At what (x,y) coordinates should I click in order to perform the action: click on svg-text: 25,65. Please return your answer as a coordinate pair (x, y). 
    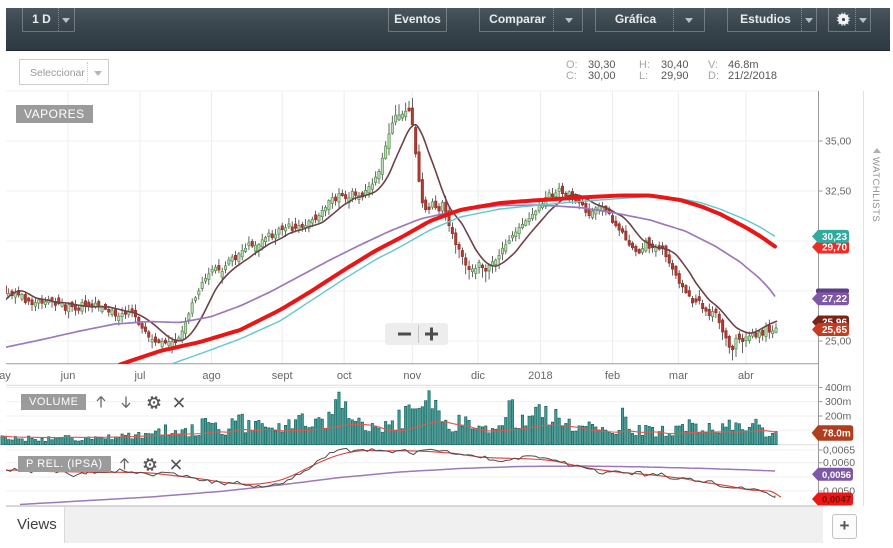
    Looking at the image, I should click on (834, 330).